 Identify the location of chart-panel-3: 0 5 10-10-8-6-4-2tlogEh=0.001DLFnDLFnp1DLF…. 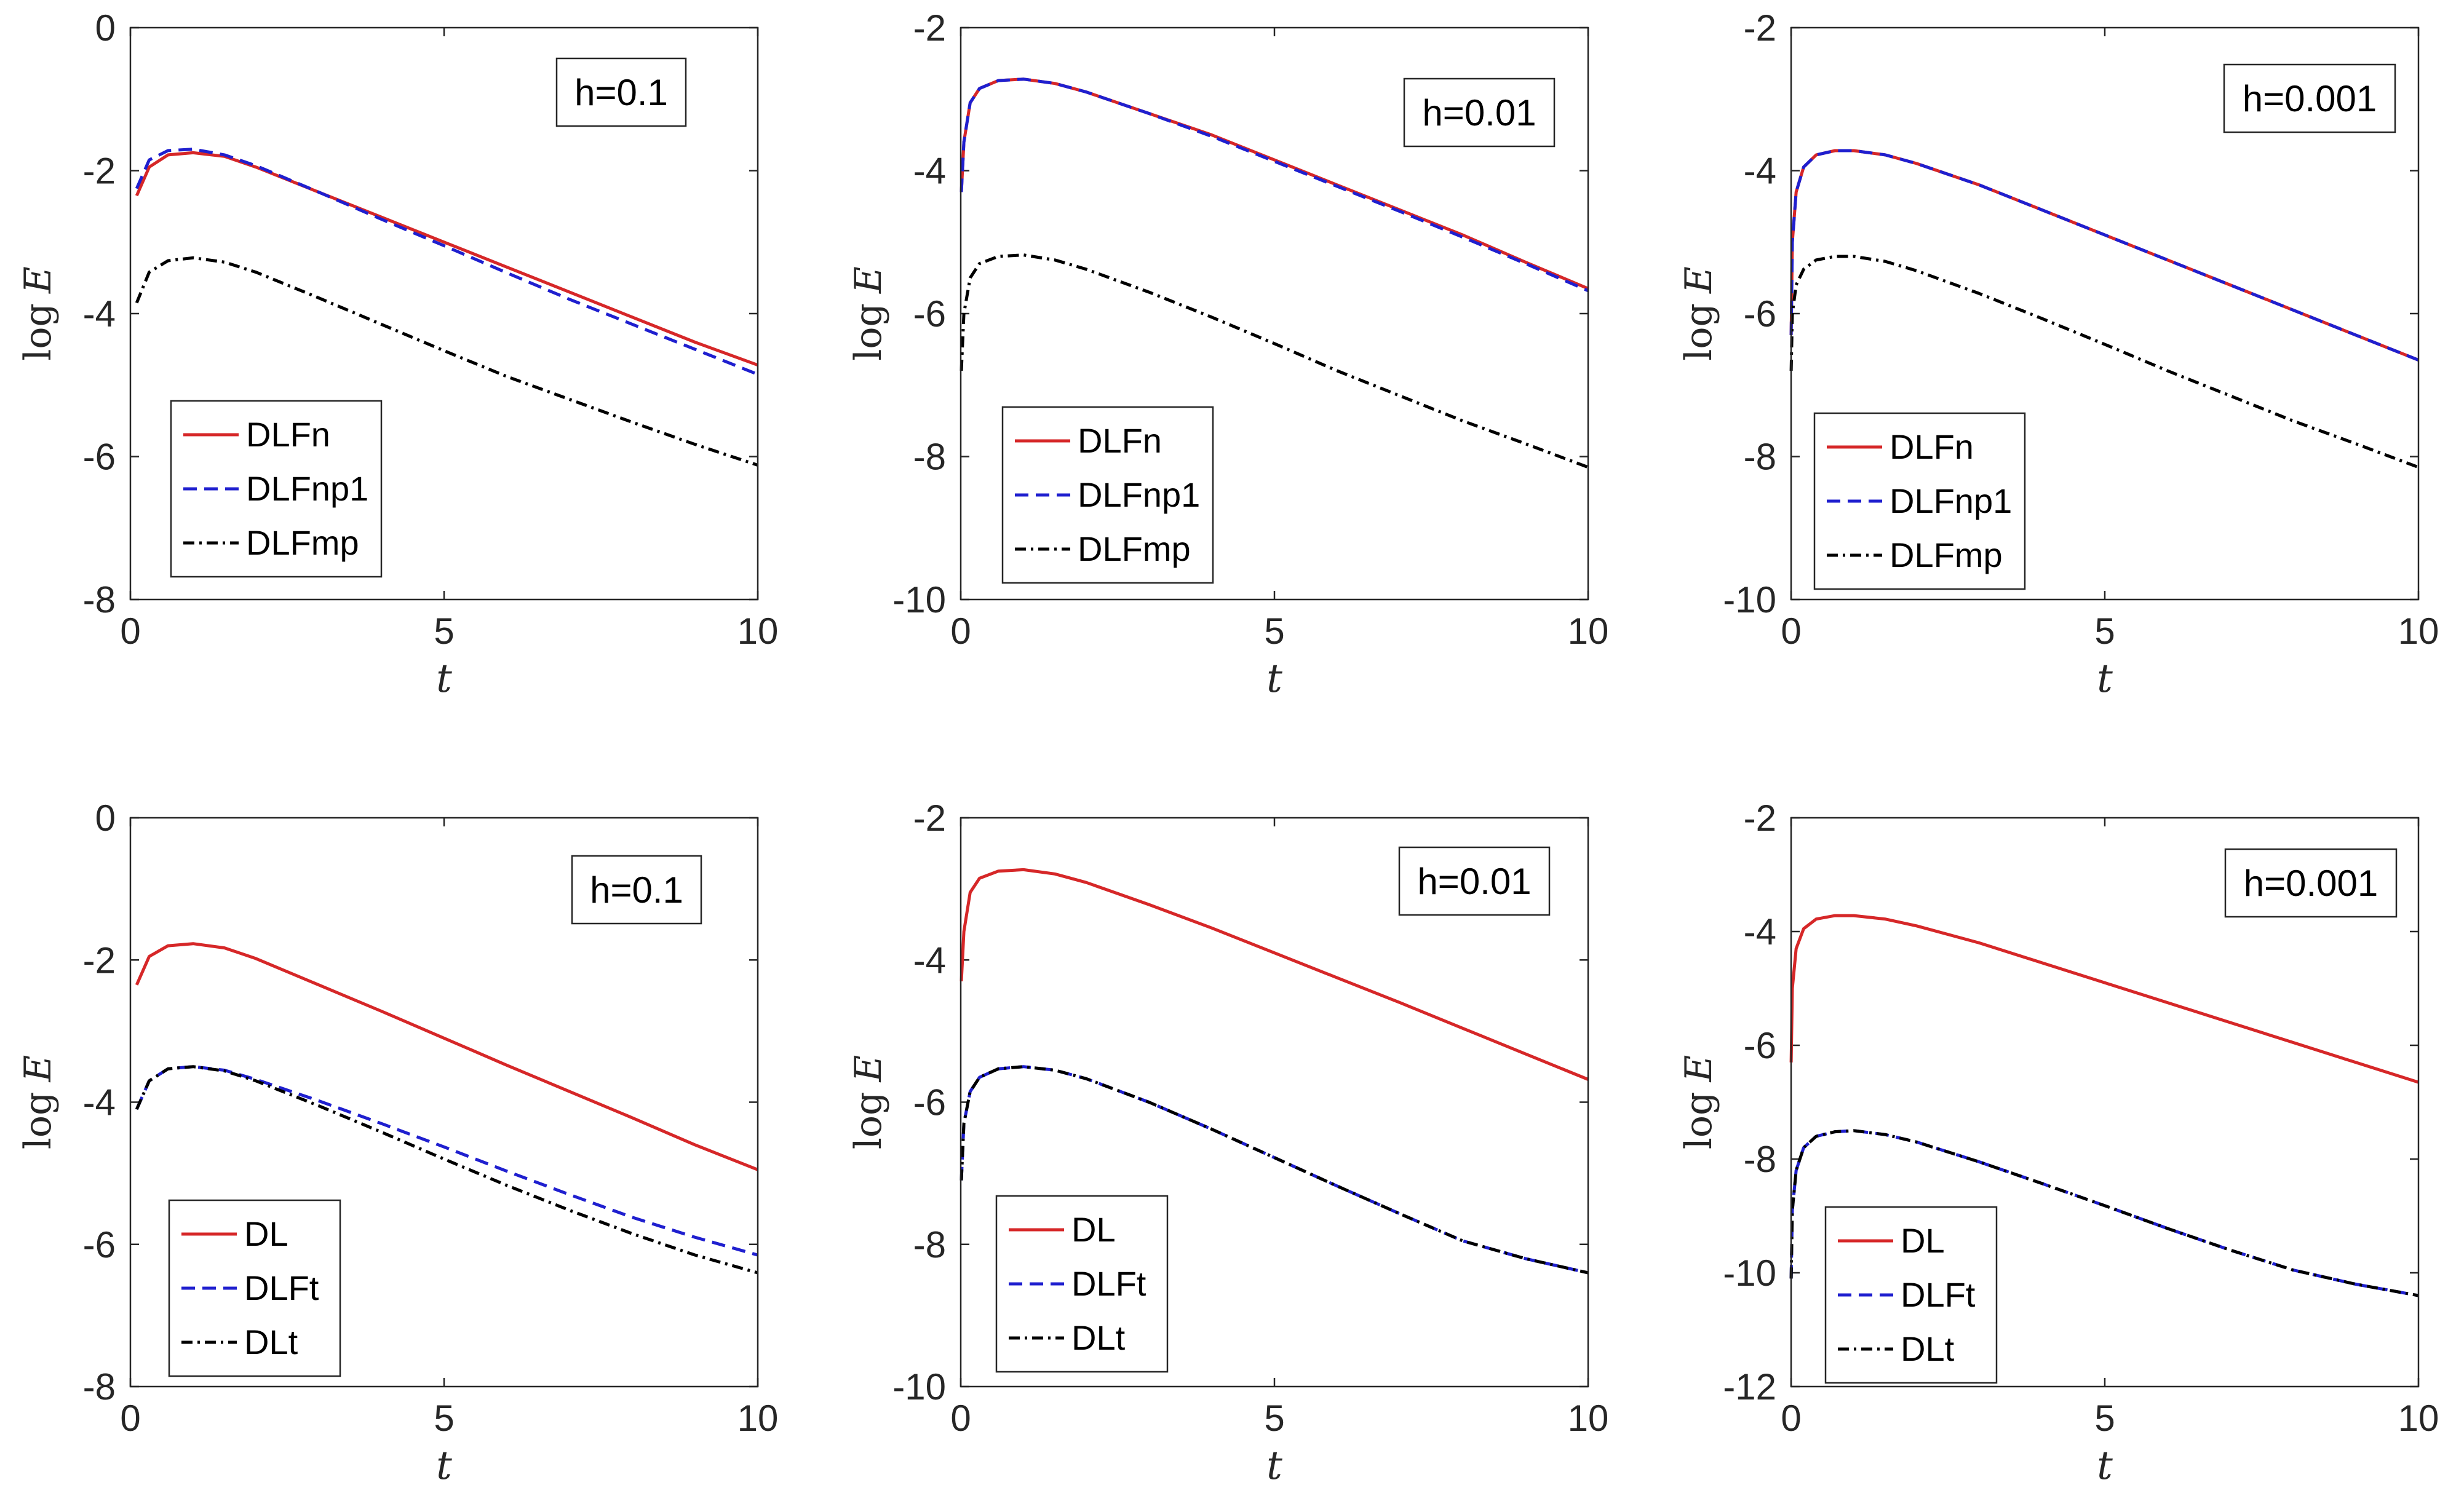
(2058, 354).